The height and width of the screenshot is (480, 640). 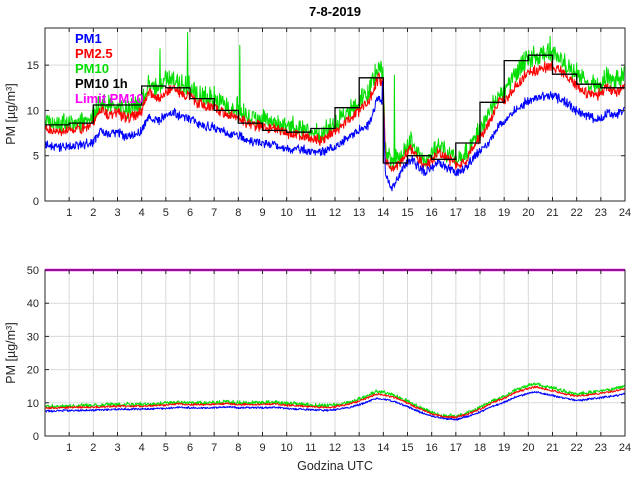 What do you see at coordinates (335, 466) in the screenshot?
I see `x-axis-label: Godzina UTC` at bounding box center [335, 466].